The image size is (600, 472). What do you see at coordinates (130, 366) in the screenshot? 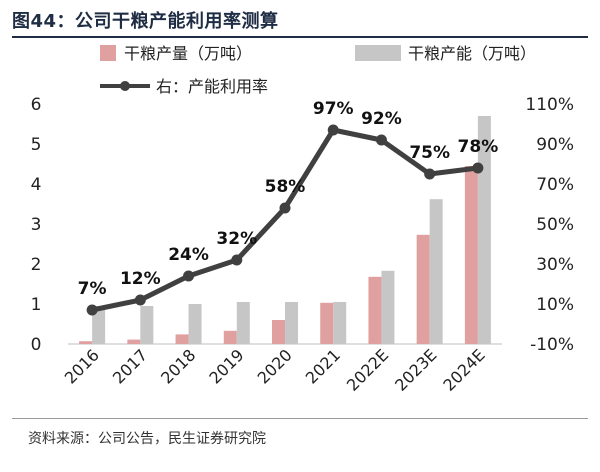
I see `x-tick-label: 2017` at bounding box center [130, 366].